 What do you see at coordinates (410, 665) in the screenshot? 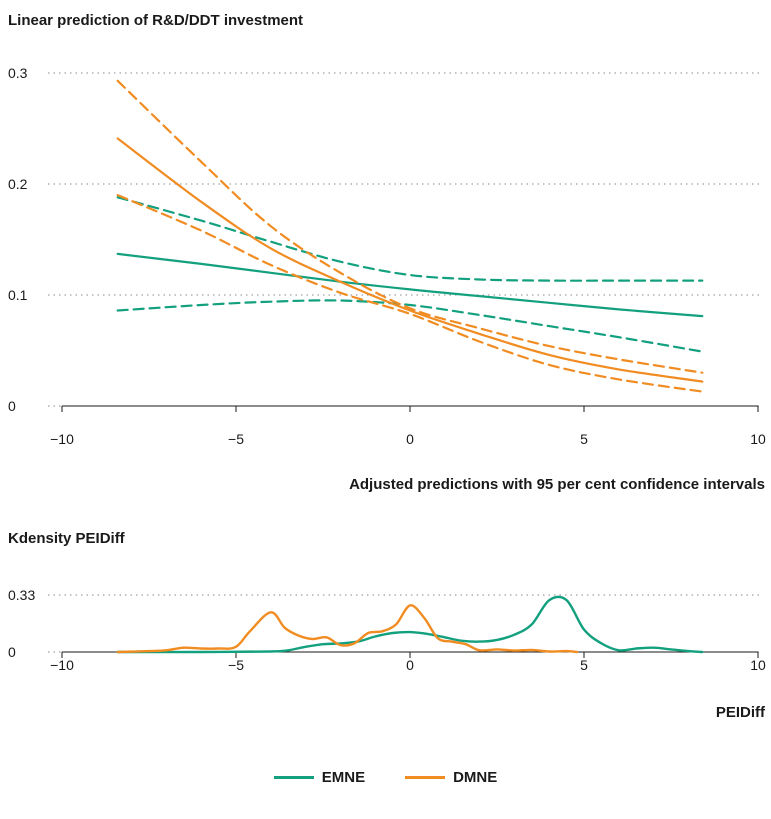
I see `kd-x-tick-label: 0` at bounding box center [410, 665].